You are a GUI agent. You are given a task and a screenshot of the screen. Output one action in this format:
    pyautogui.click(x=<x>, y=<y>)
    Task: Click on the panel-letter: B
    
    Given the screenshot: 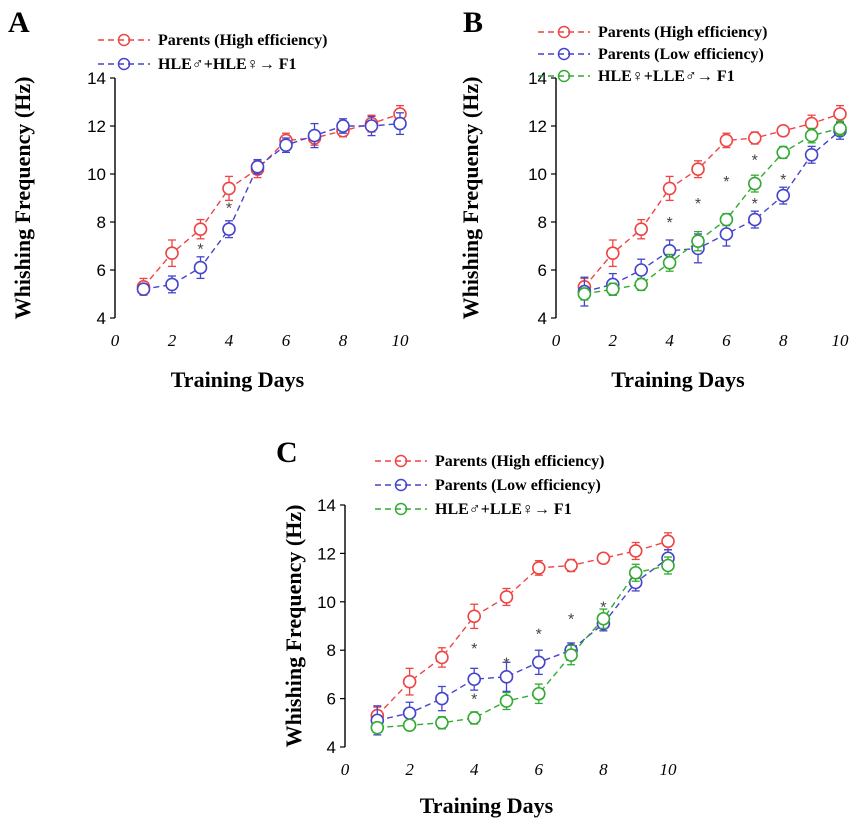 What is the action you would take?
    pyautogui.click(x=473, y=22)
    